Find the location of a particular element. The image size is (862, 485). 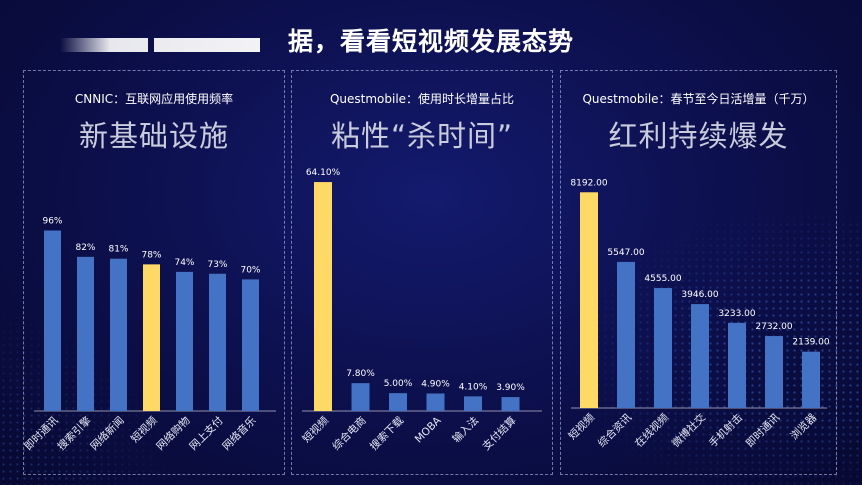

bar-value-label: 4.90% is located at coordinates (435, 385).